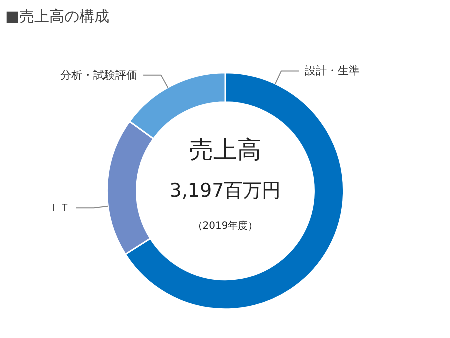 Image resolution: width=450 pixels, height=338 pixels. What do you see at coordinates (59, 208) in the screenshot?
I see `slice-label: ＩＴ` at bounding box center [59, 208].